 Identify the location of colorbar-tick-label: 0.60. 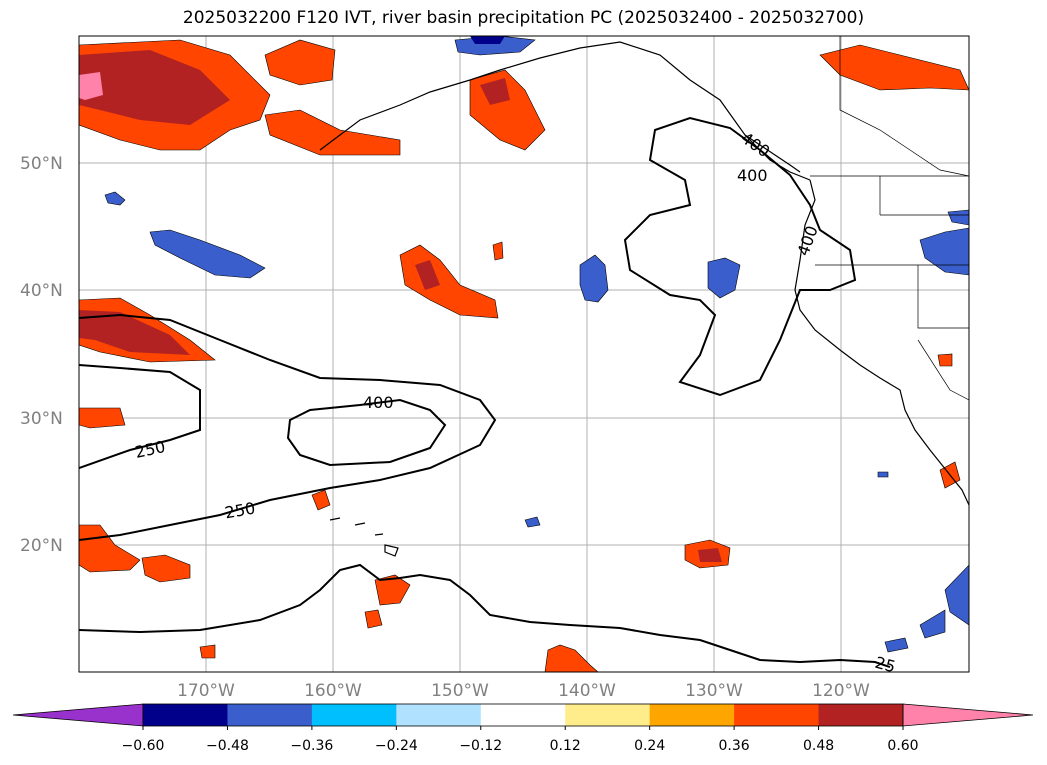
(902, 746).